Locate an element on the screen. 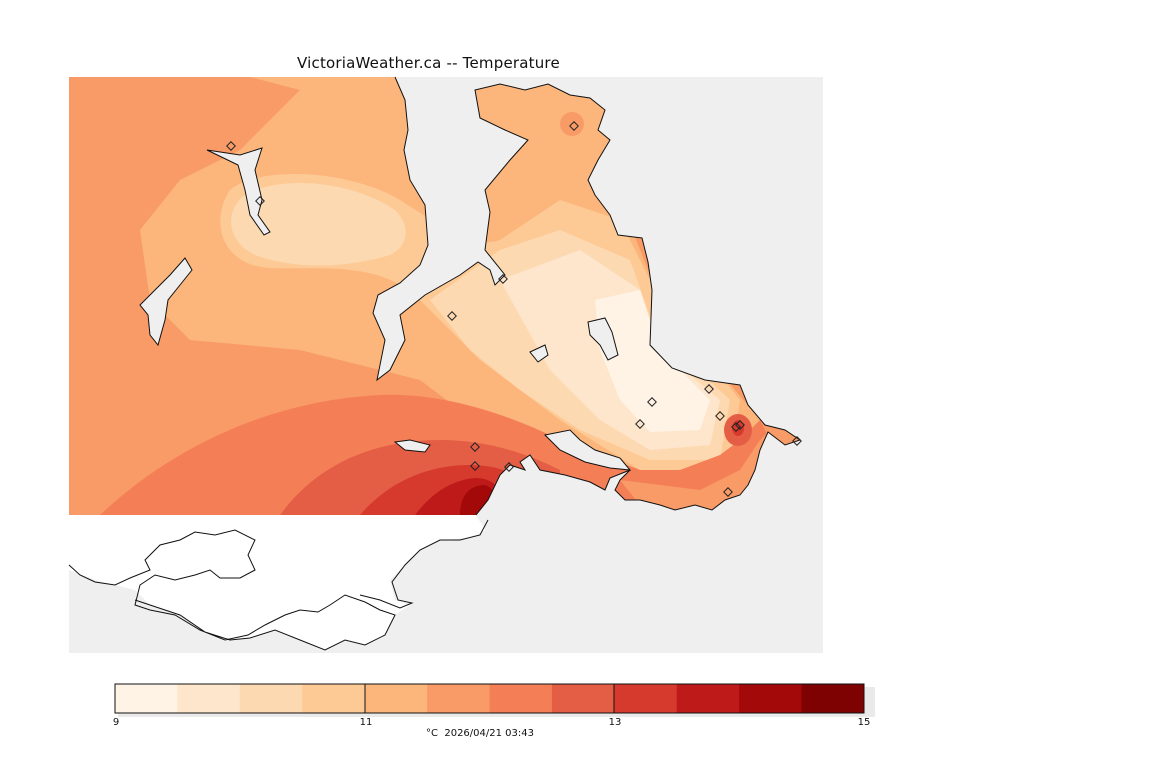 The image size is (1152, 772). legend-caption: °C 2026/04/21 03:43 is located at coordinates (480, 733).